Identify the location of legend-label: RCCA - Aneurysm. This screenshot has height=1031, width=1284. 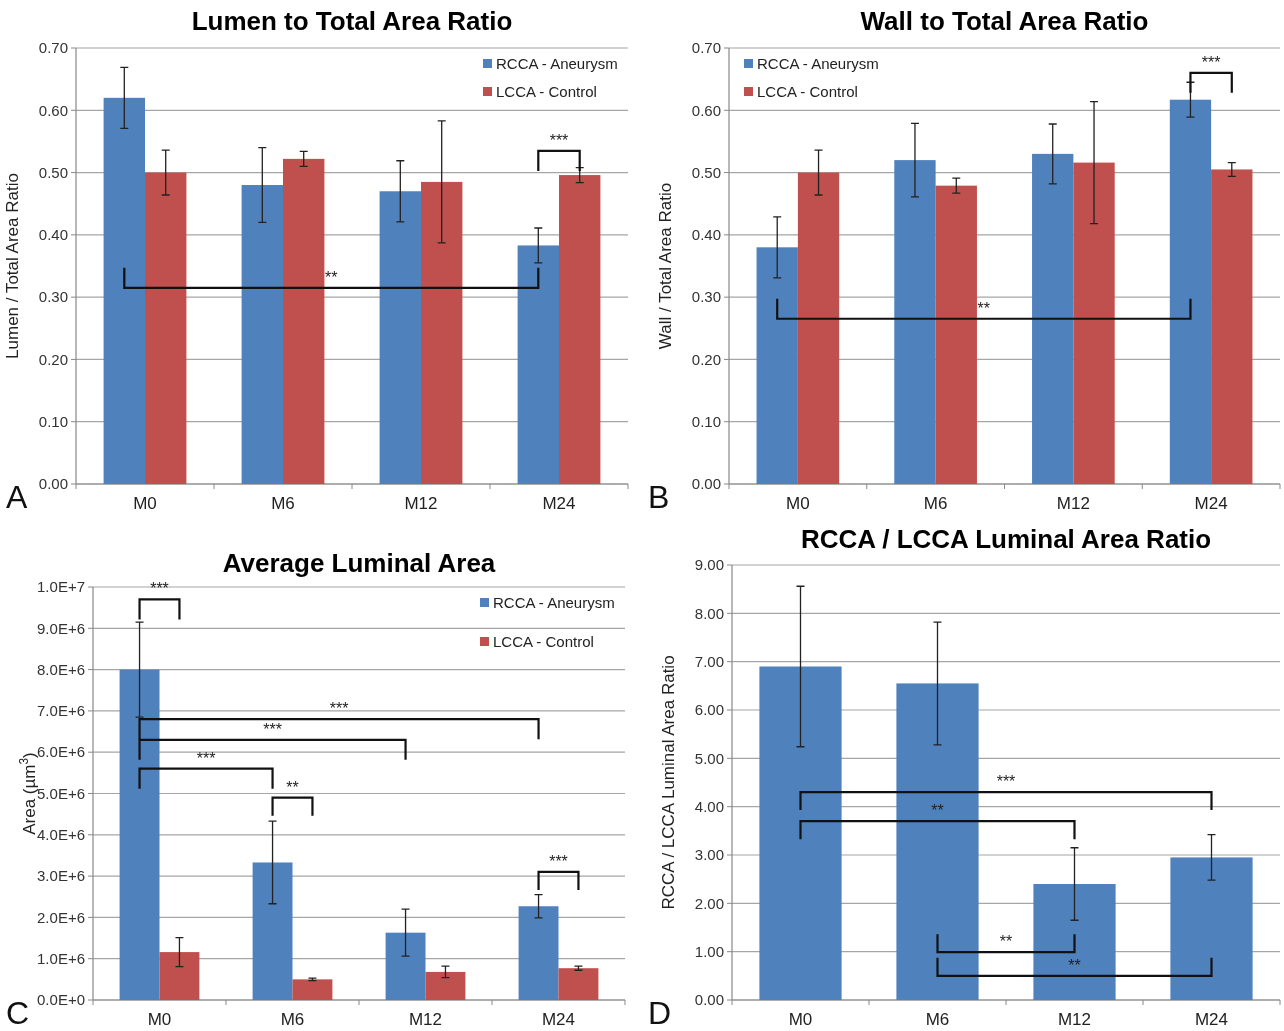
(818, 64).